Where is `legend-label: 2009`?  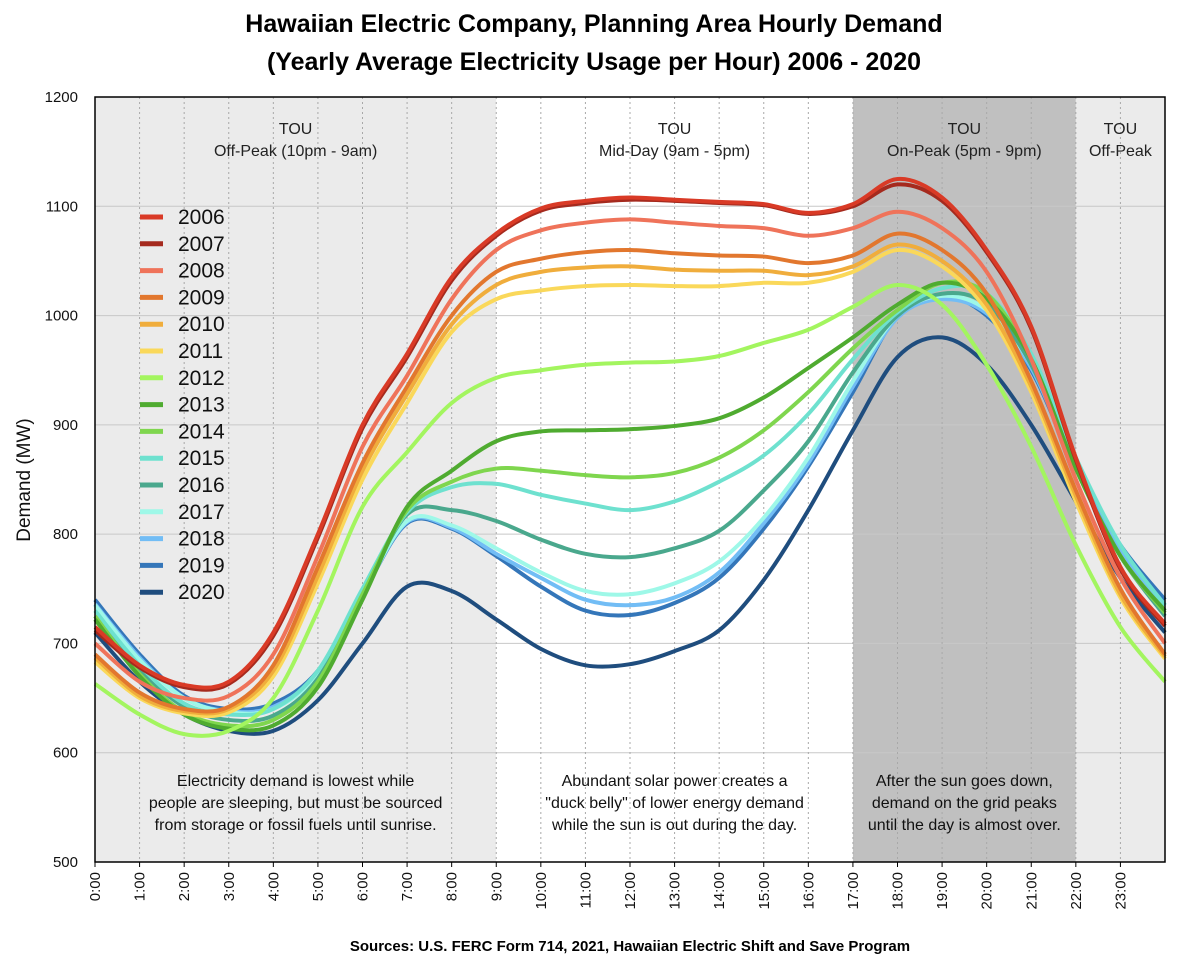 legend-label: 2009 is located at coordinates (201, 297).